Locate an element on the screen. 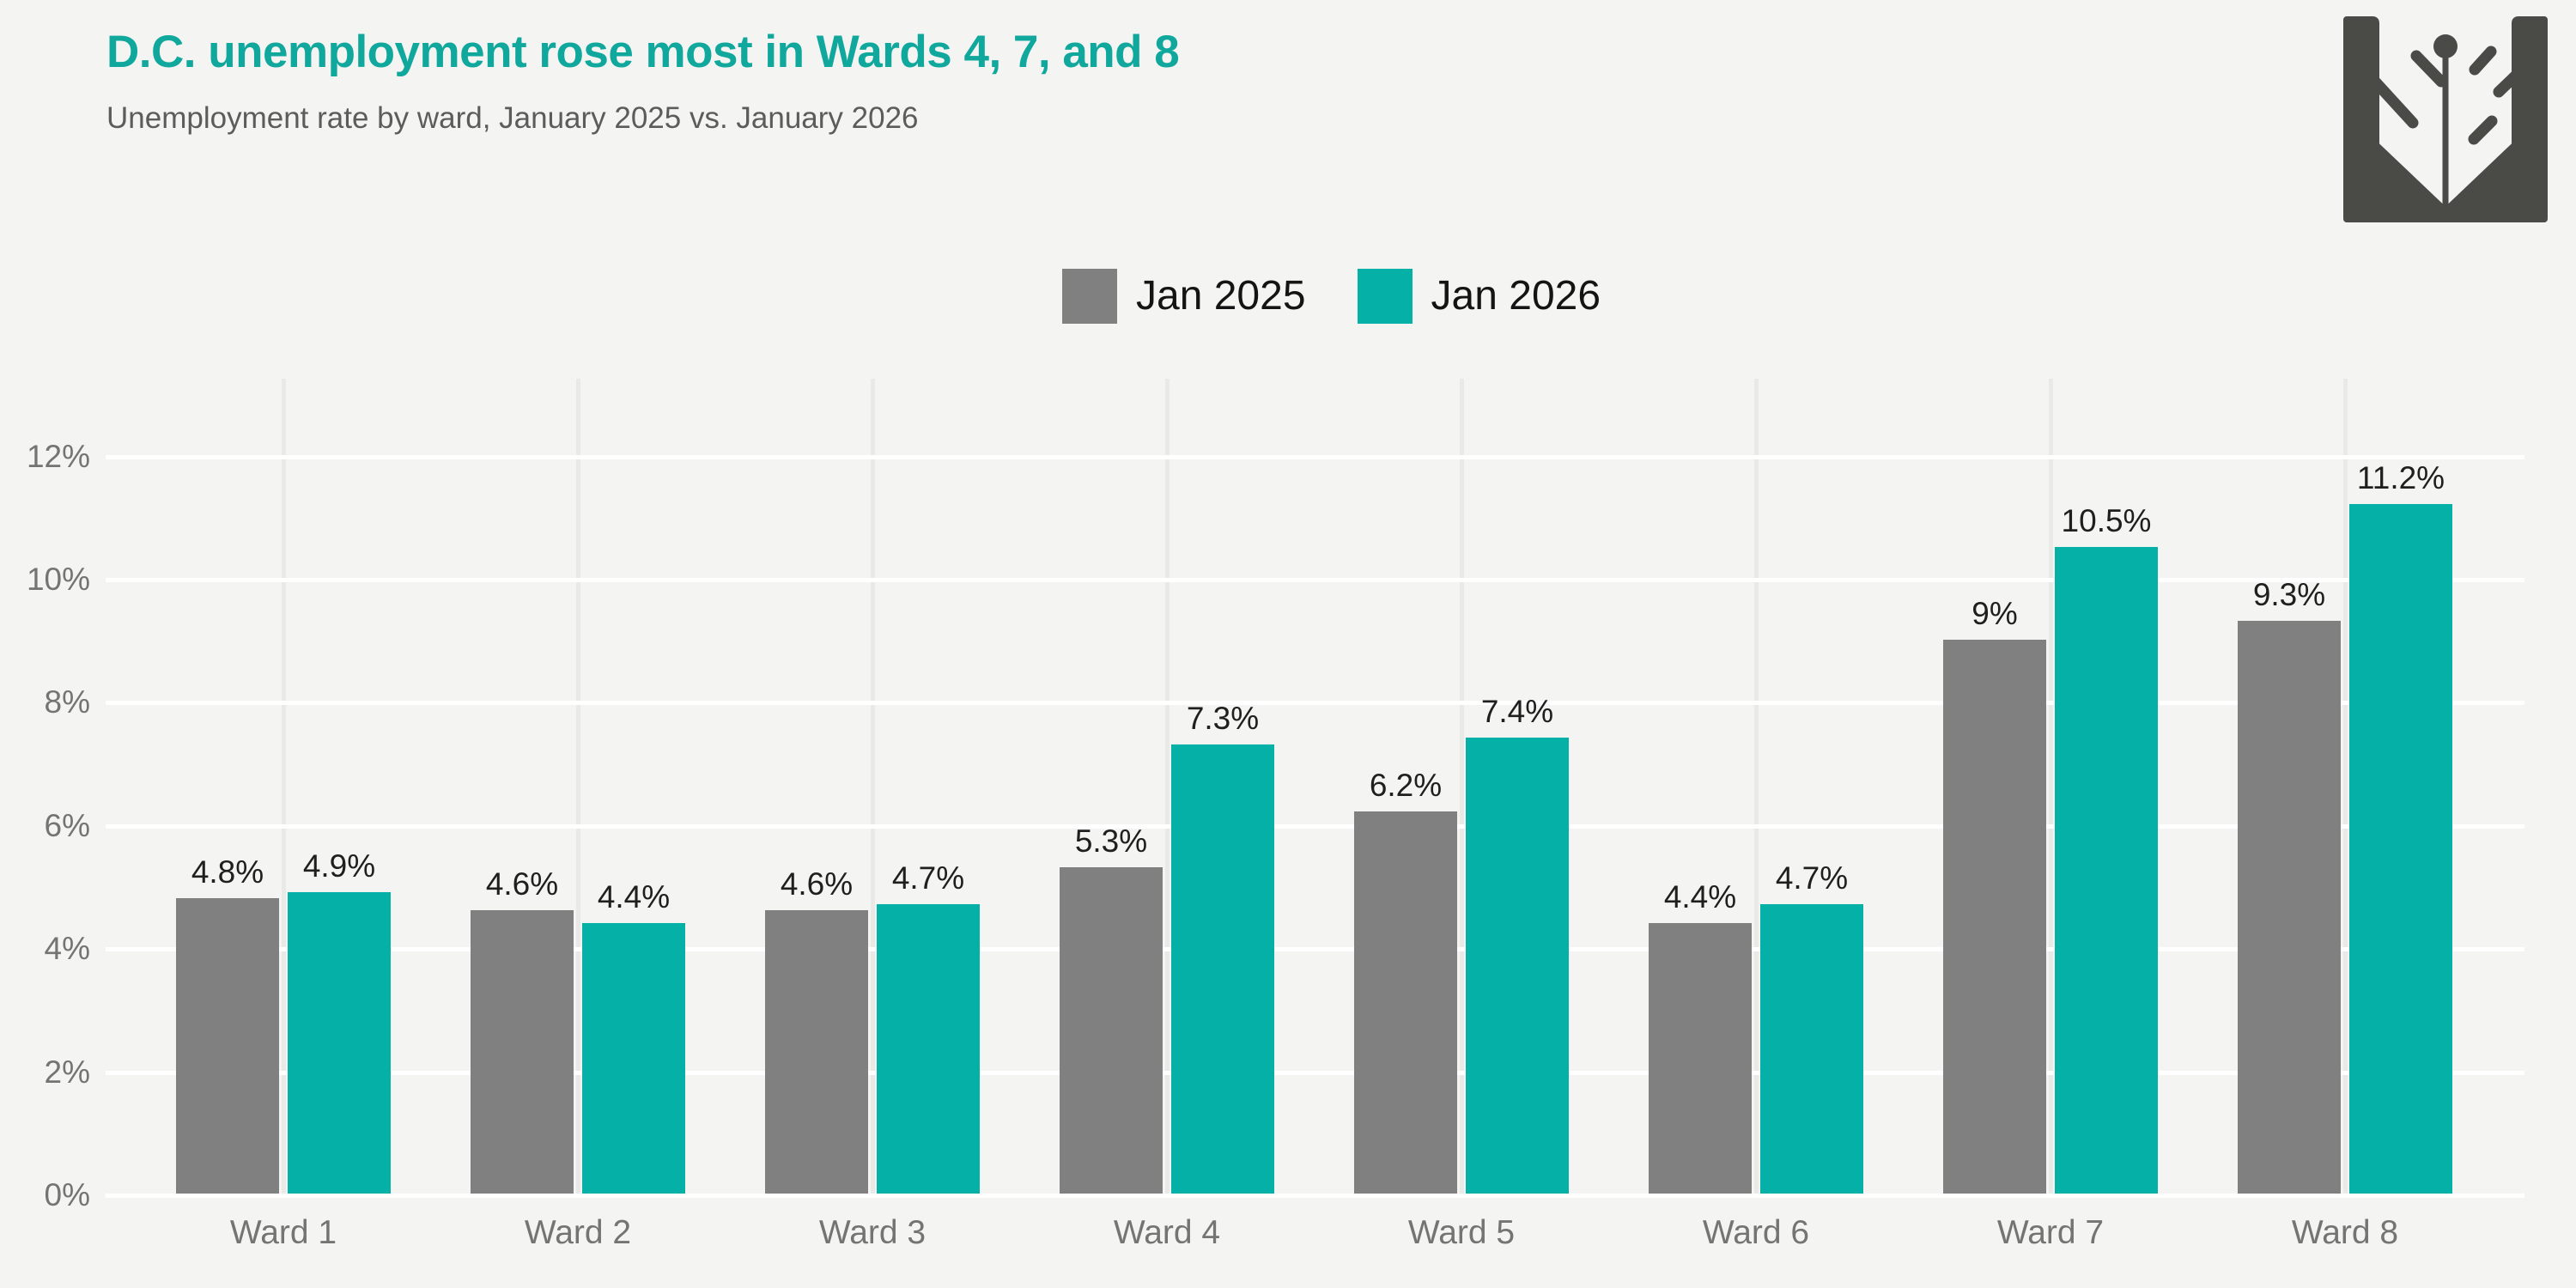 This screenshot has height=1288, width=2576. y-axis-tick-label: 6% is located at coordinates (67, 825).